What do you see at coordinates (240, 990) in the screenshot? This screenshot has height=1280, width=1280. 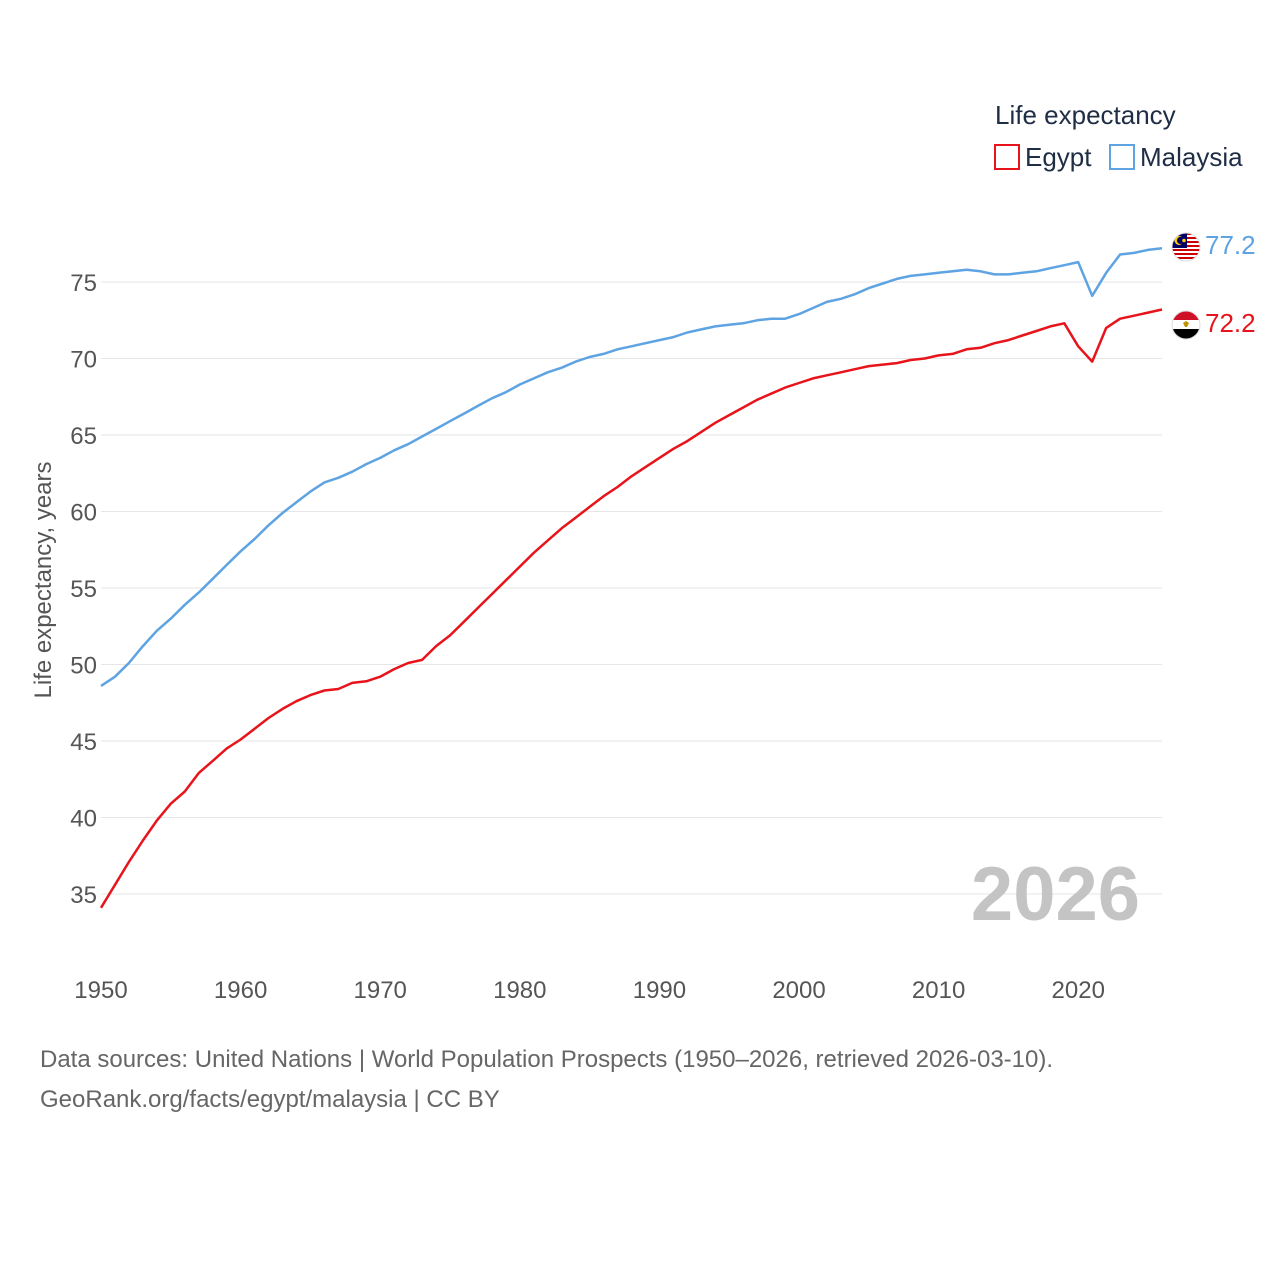 I see `x-tick-label: 1960` at bounding box center [240, 990].